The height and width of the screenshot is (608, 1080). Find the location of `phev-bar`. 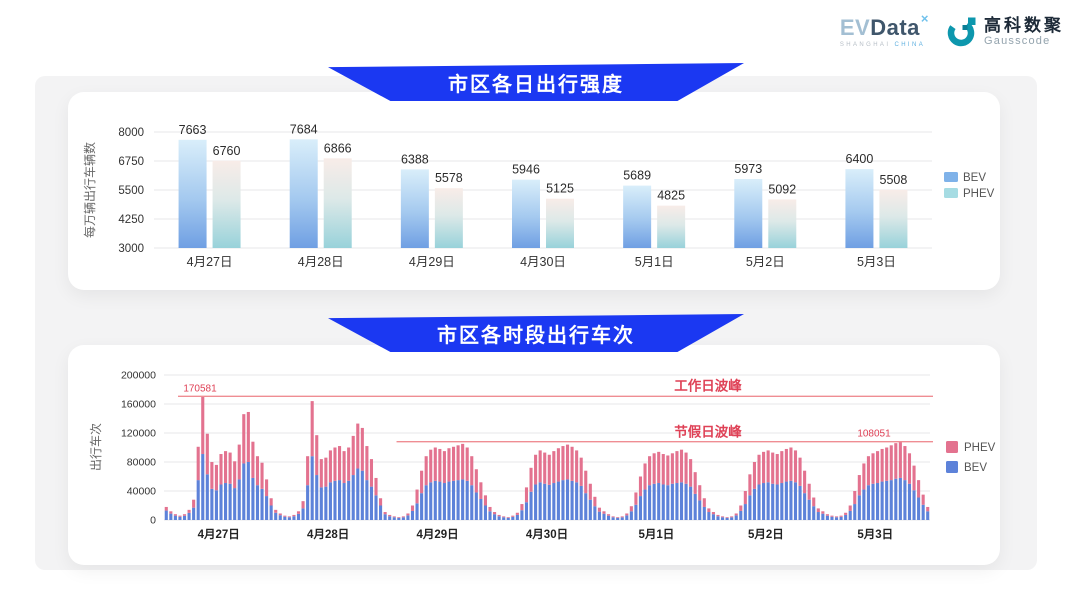

phev-bar is located at coordinates (671, 226).